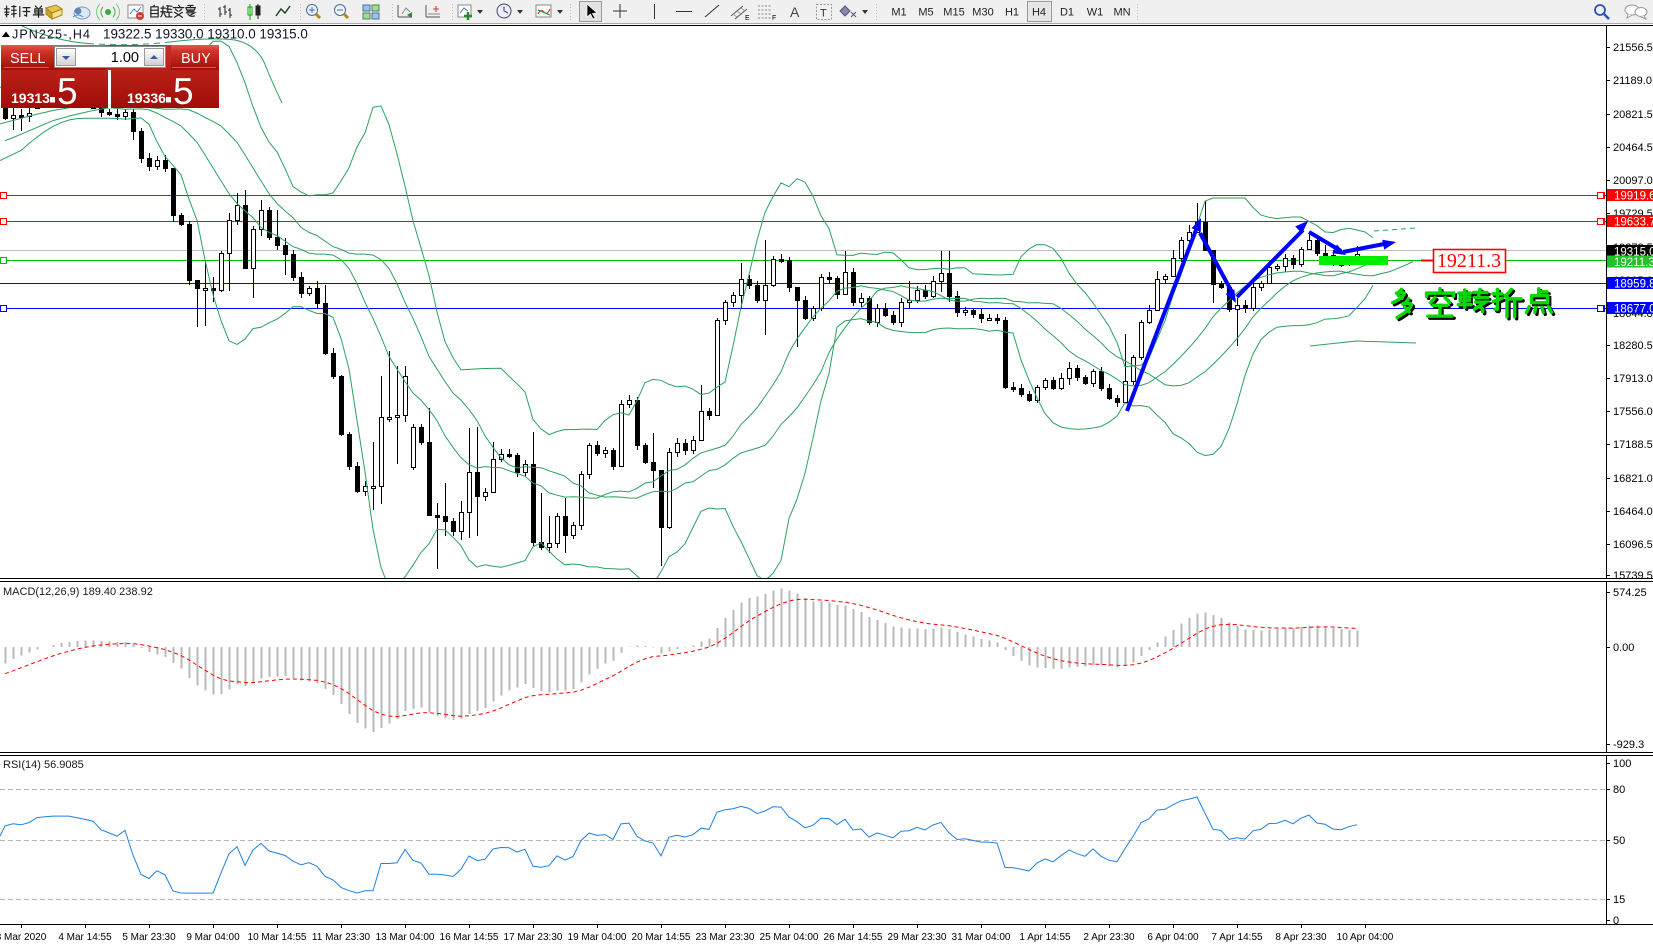  I want to click on svg-text: 19313, so click(30, 98).